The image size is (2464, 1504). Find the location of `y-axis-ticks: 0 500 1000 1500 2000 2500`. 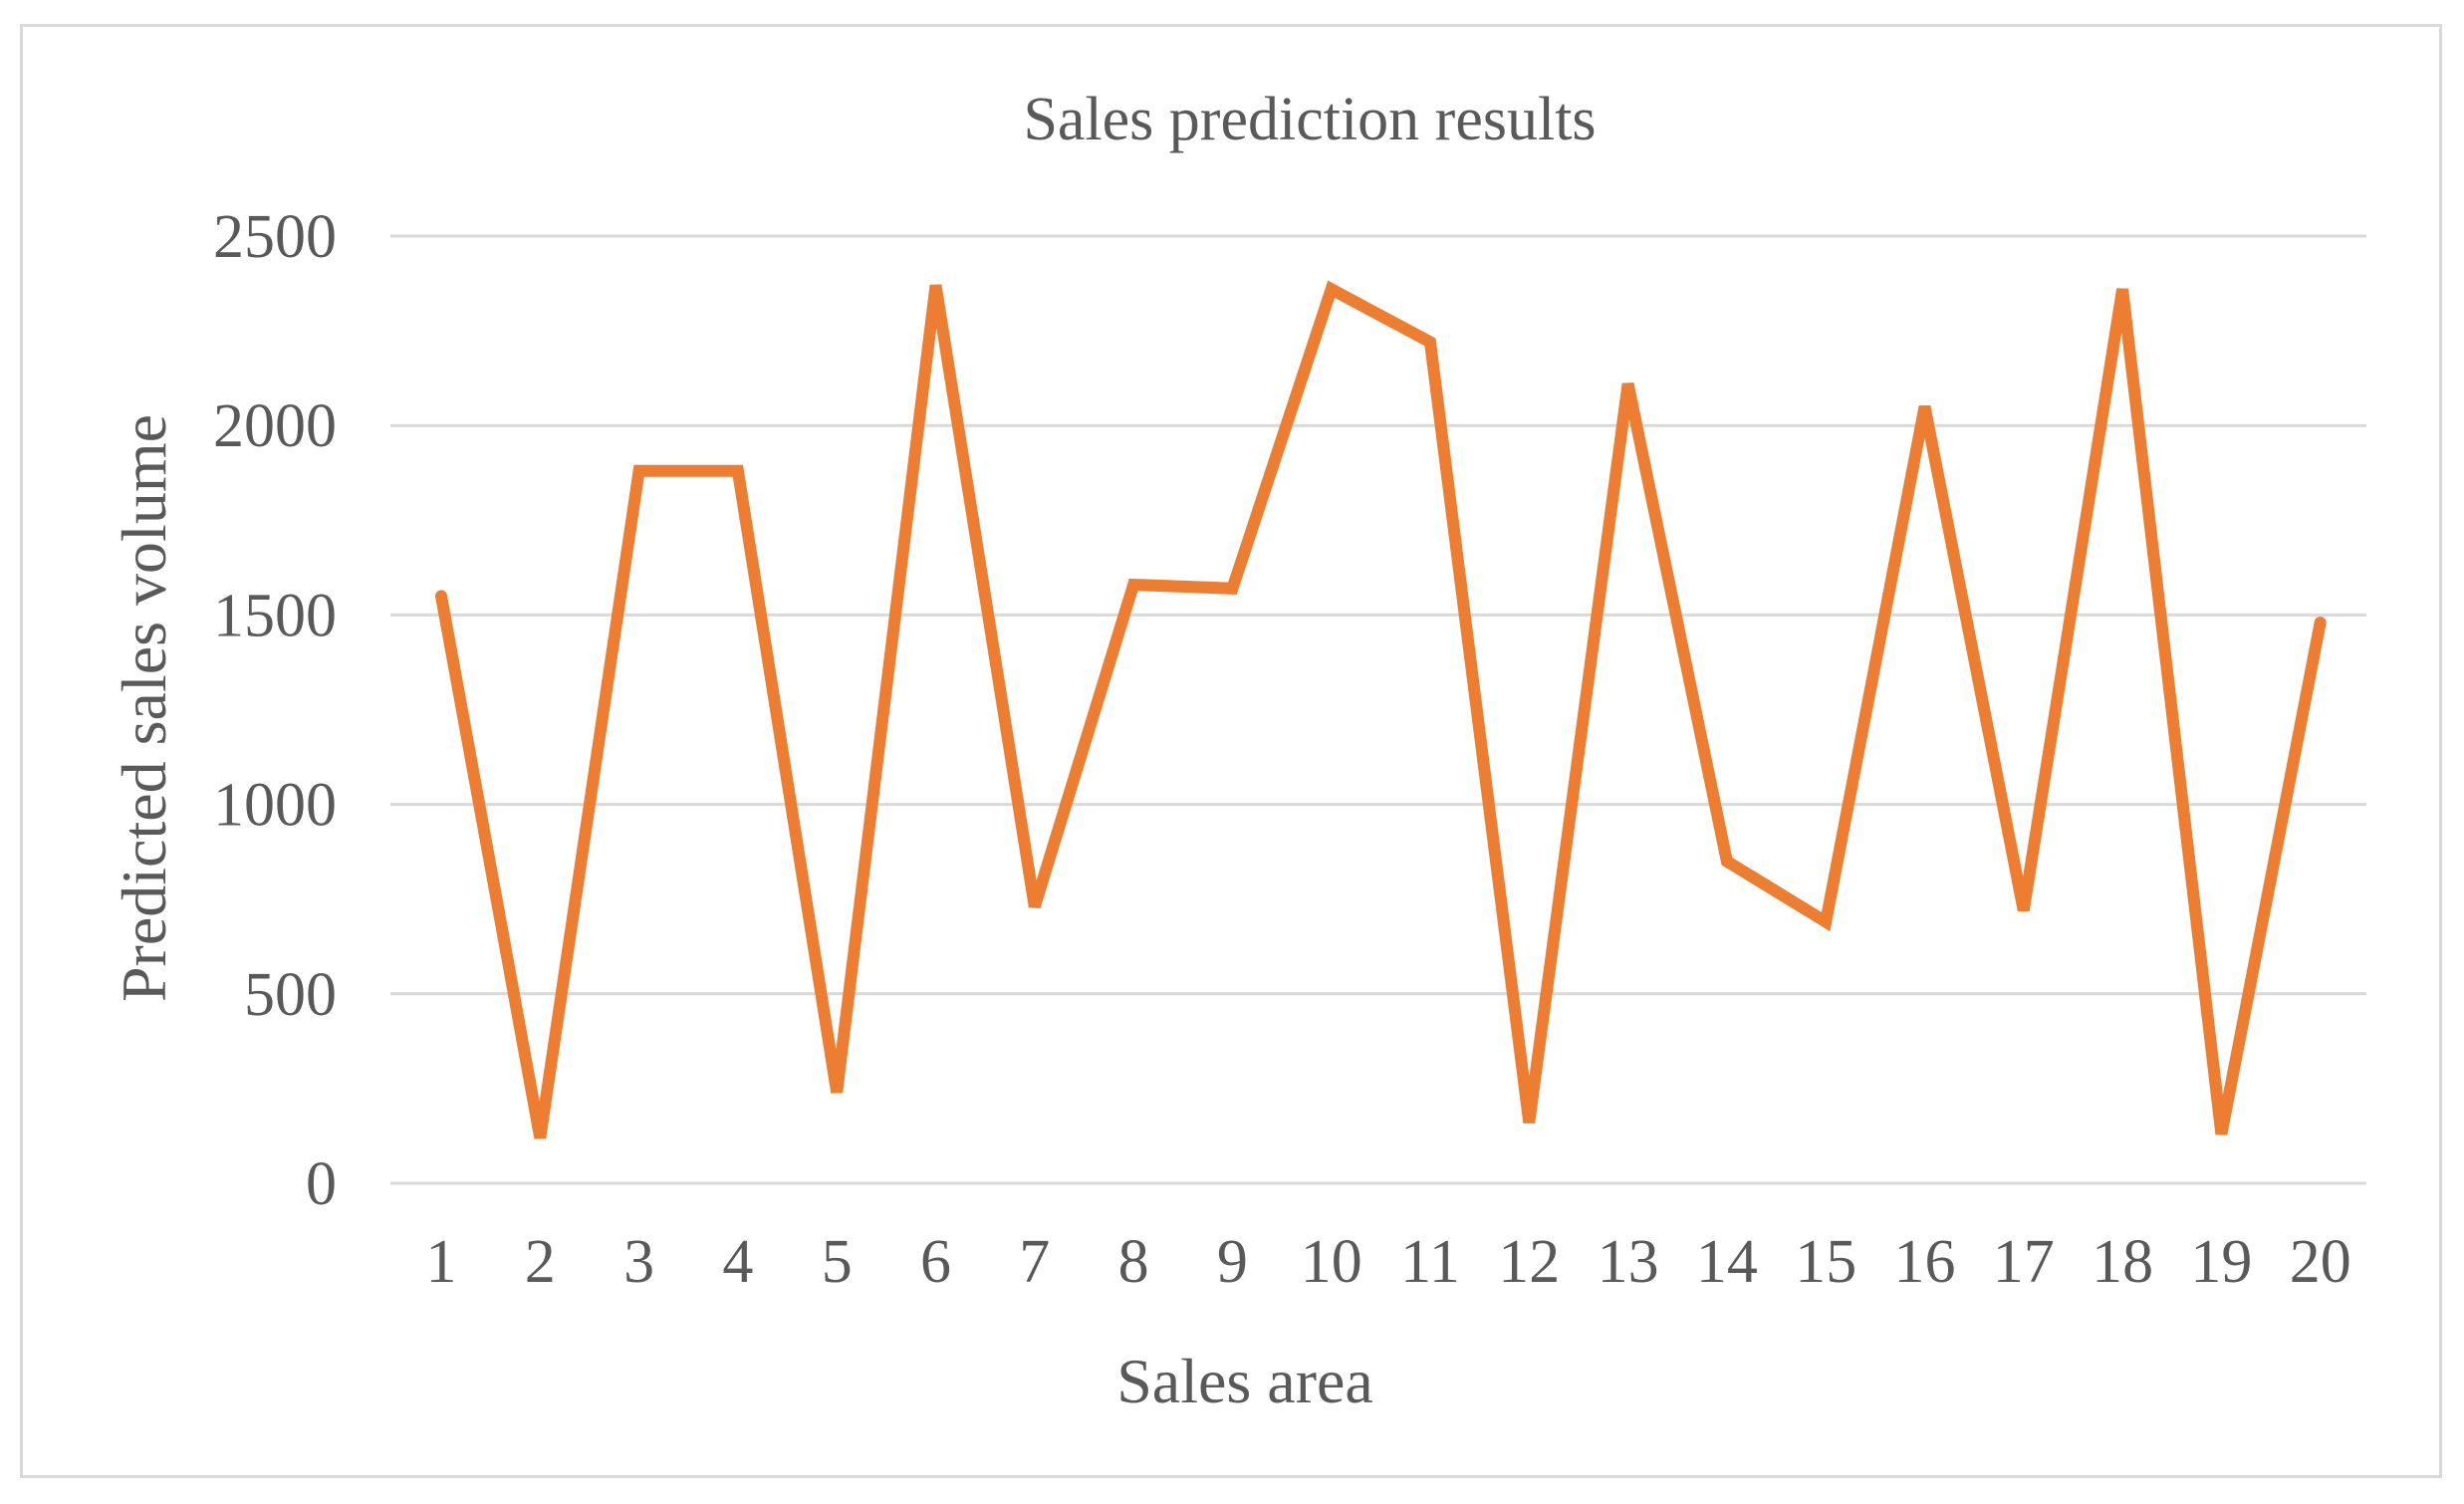

y-axis-ticks: 0 500 1000 1500 2000 2500 is located at coordinates (275, 710).